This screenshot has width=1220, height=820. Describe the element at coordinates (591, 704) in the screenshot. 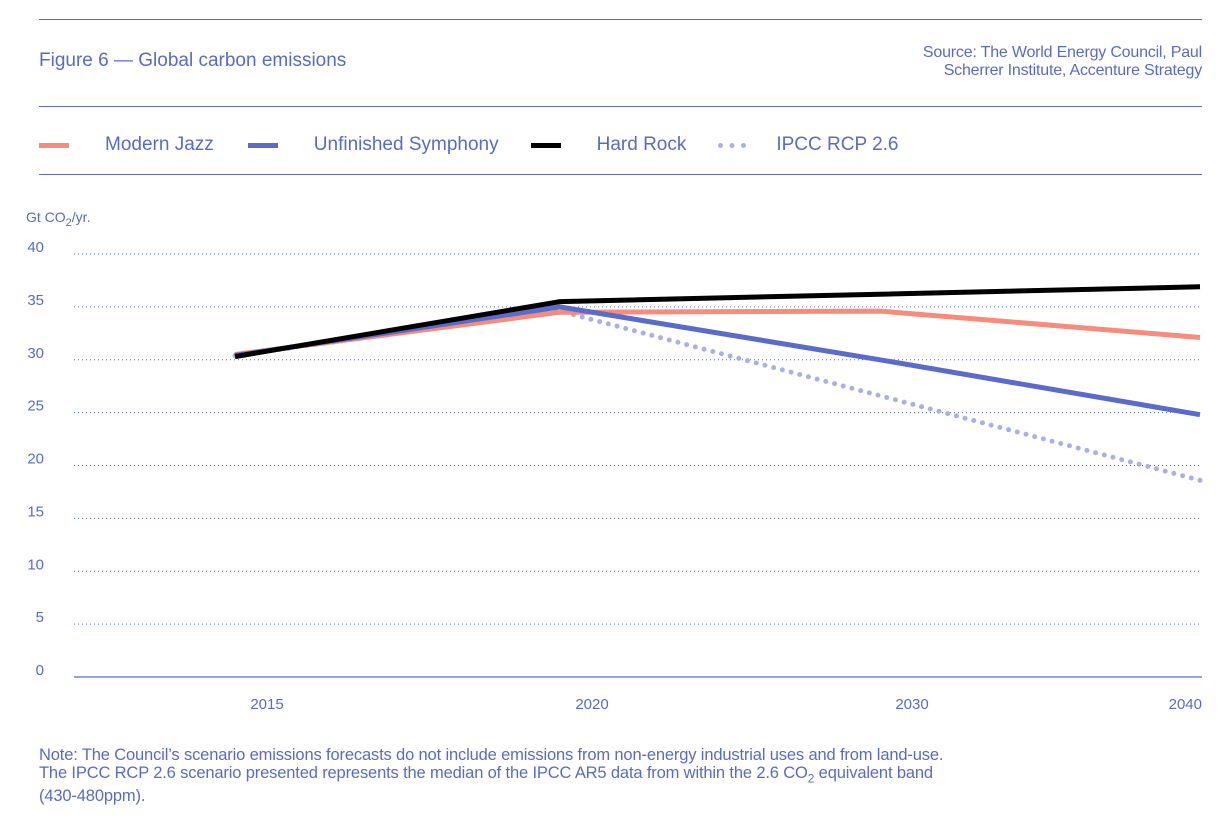

I see `x-tick-label: 2020` at that location.